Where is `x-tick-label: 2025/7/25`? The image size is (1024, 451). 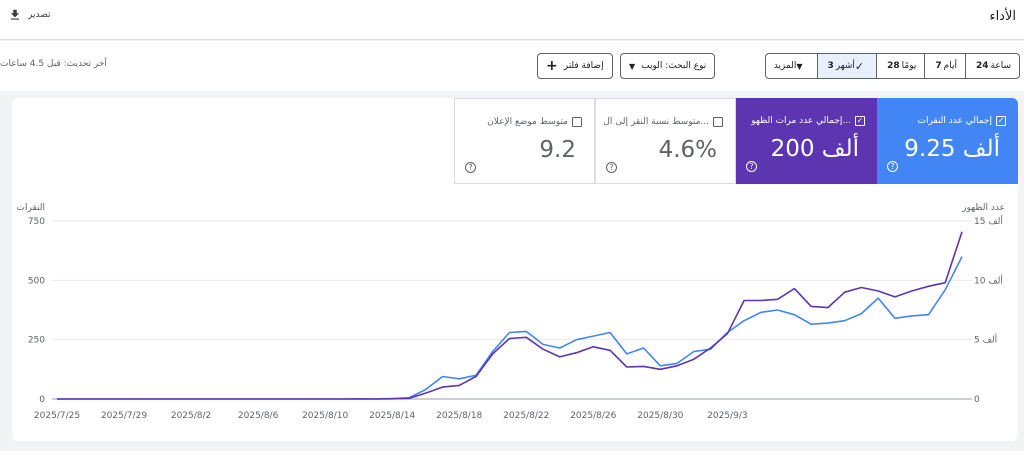
x-tick-label: 2025/7/25 is located at coordinates (57, 416).